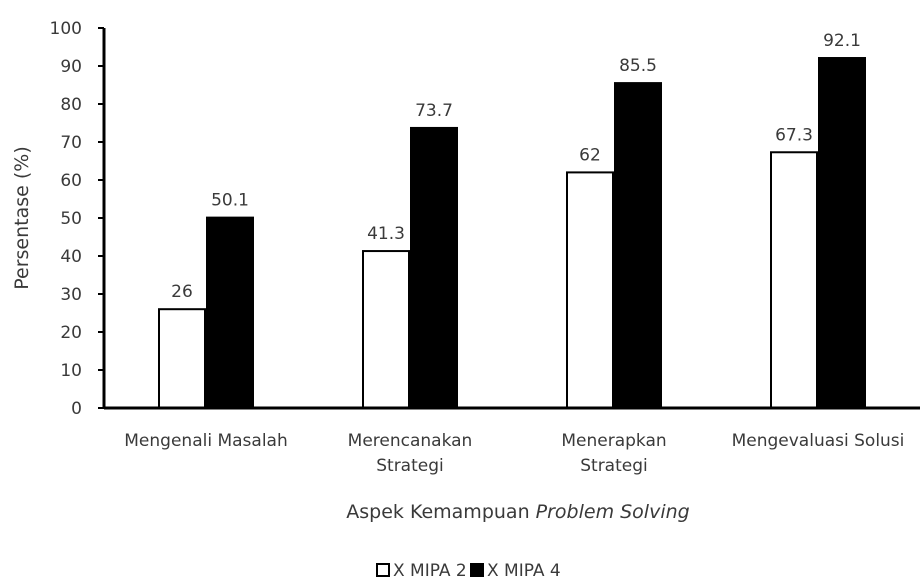 The width and height of the screenshot is (923, 588). What do you see at coordinates (71, 219) in the screenshot?
I see `y-tick-label: 50` at bounding box center [71, 219].